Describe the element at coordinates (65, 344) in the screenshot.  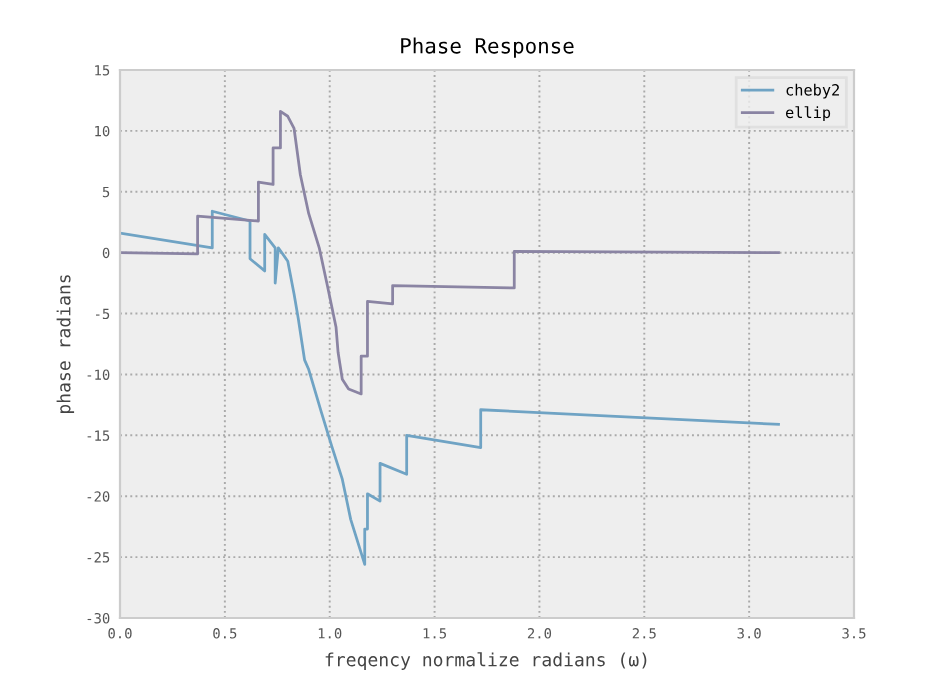
I see `y-axis-title: phase radians` at that location.